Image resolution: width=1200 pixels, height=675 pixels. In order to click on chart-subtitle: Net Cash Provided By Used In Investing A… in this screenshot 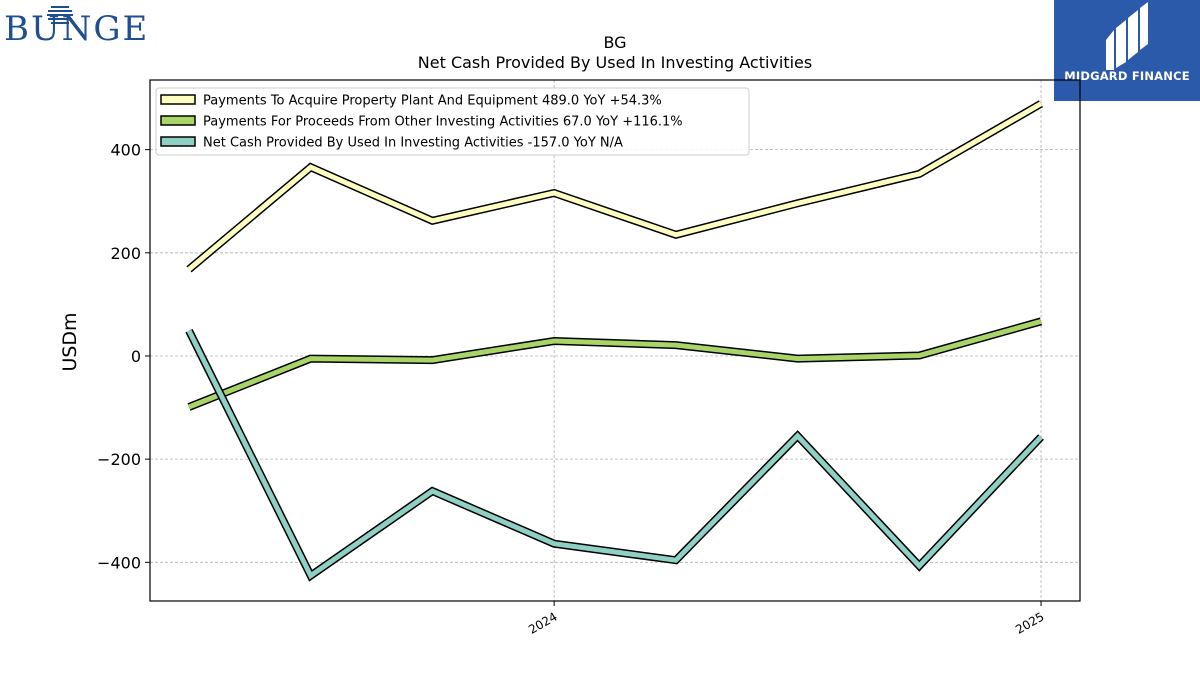, I will do `click(615, 62)`.